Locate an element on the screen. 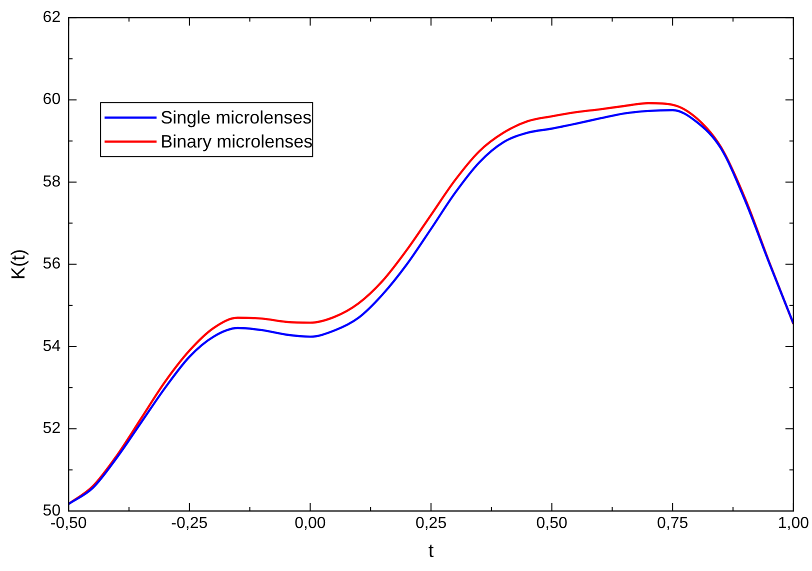  y-tick-label: 60 is located at coordinates (51, 99).